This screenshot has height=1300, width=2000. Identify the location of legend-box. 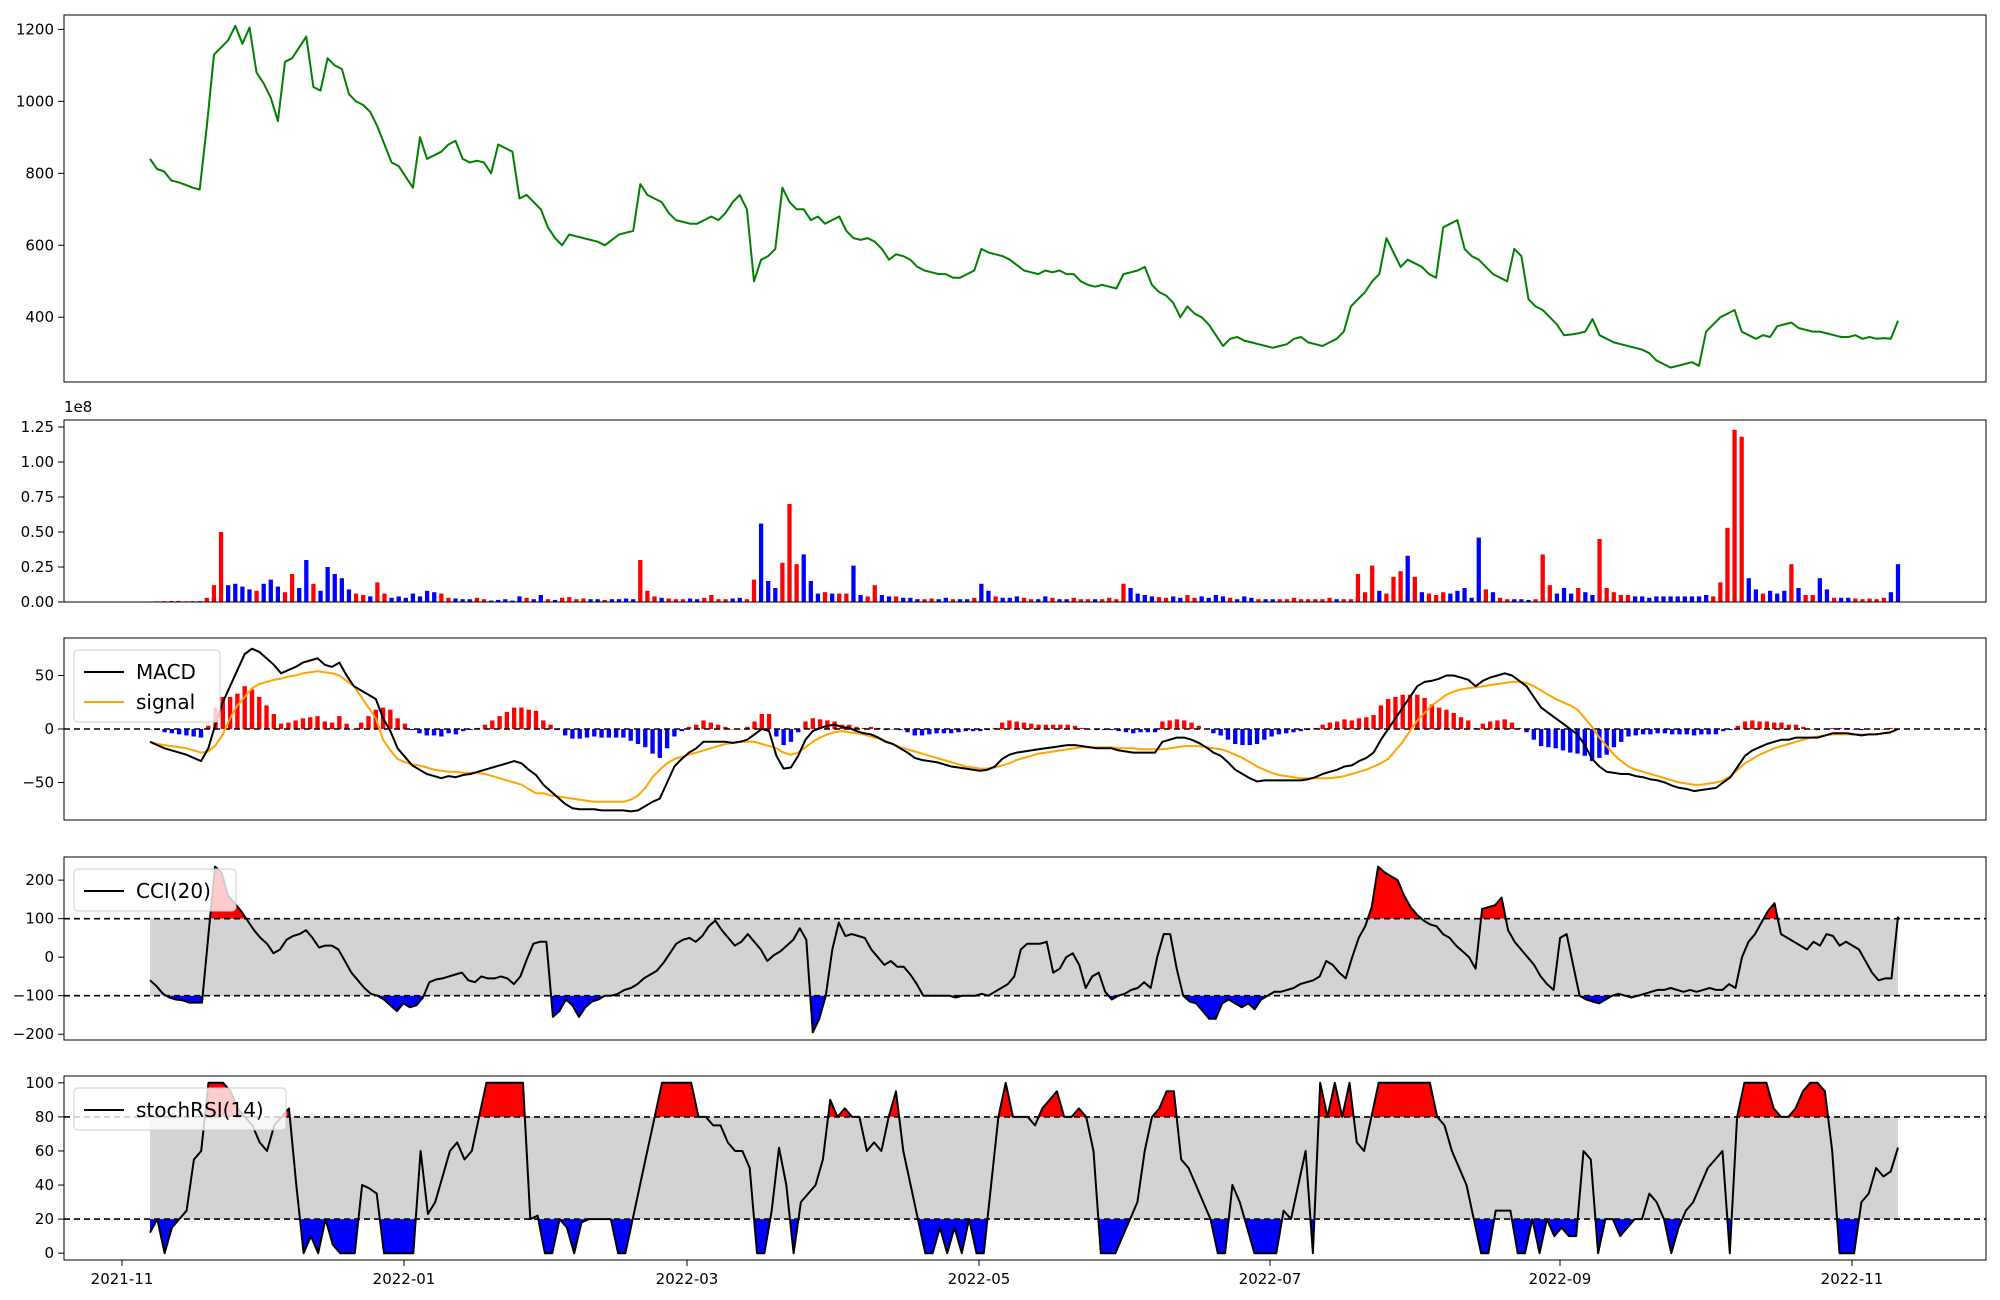
(155, 890).